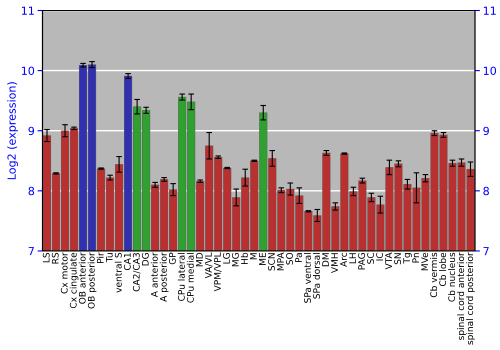 This screenshot has height=350, width=500. I want to click on x-tick-label: ventral S, so click(118, 272).